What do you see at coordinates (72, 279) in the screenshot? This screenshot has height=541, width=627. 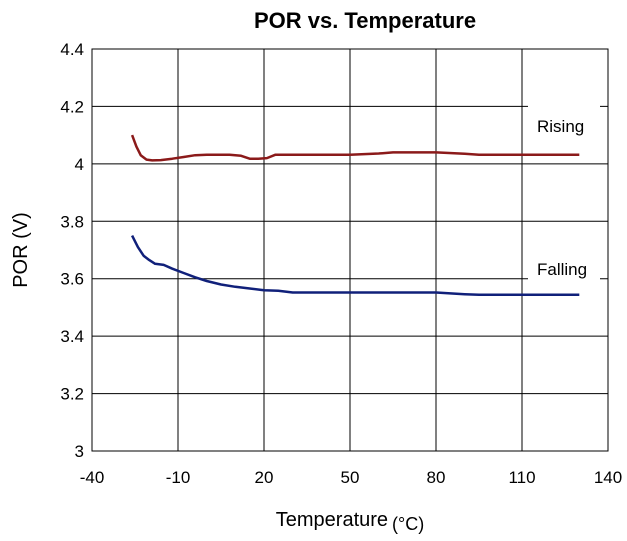 I see `y-tick-label: 3.6` at bounding box center [72, 279].